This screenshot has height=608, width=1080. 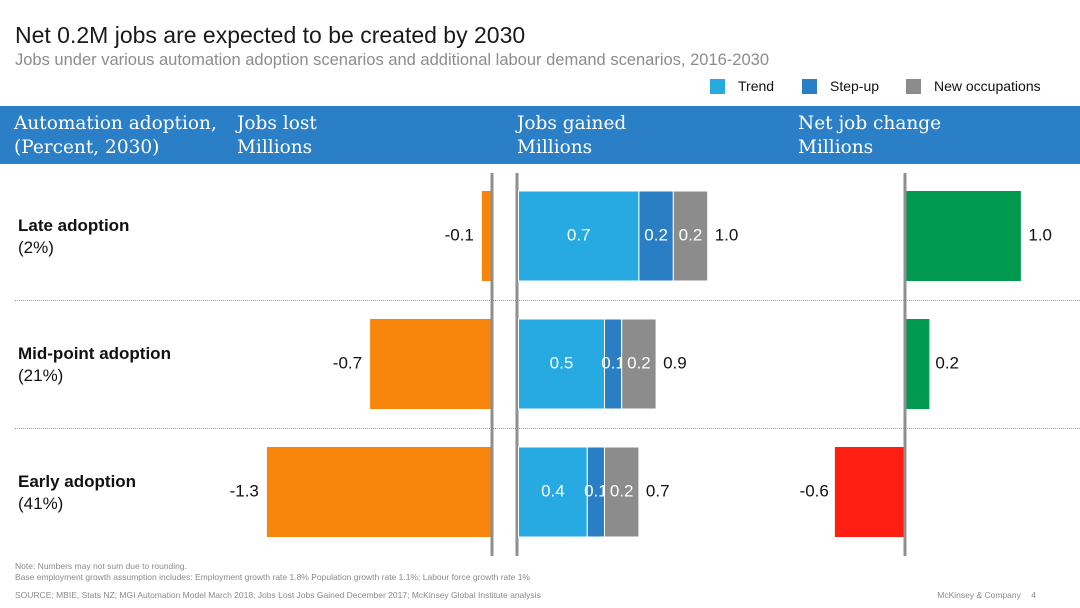 I want to click on net-change-label: 0.2, so click(x=947, y=362).